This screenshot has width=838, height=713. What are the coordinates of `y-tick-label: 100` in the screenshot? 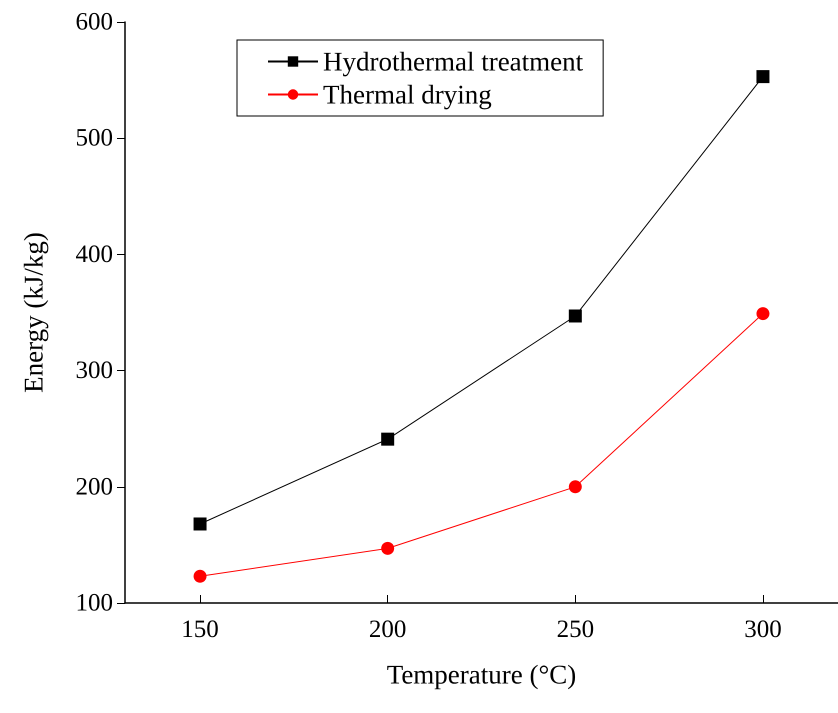 It's located at (94, 603).